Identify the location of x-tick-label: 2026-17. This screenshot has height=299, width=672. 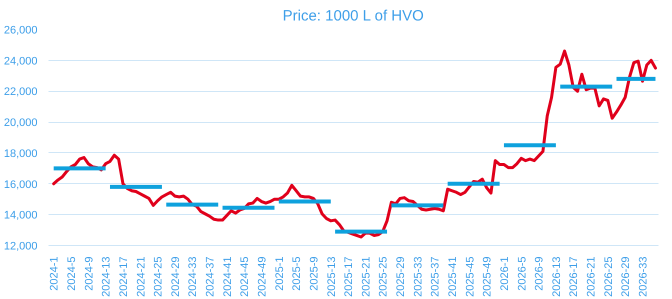
(574, 276).